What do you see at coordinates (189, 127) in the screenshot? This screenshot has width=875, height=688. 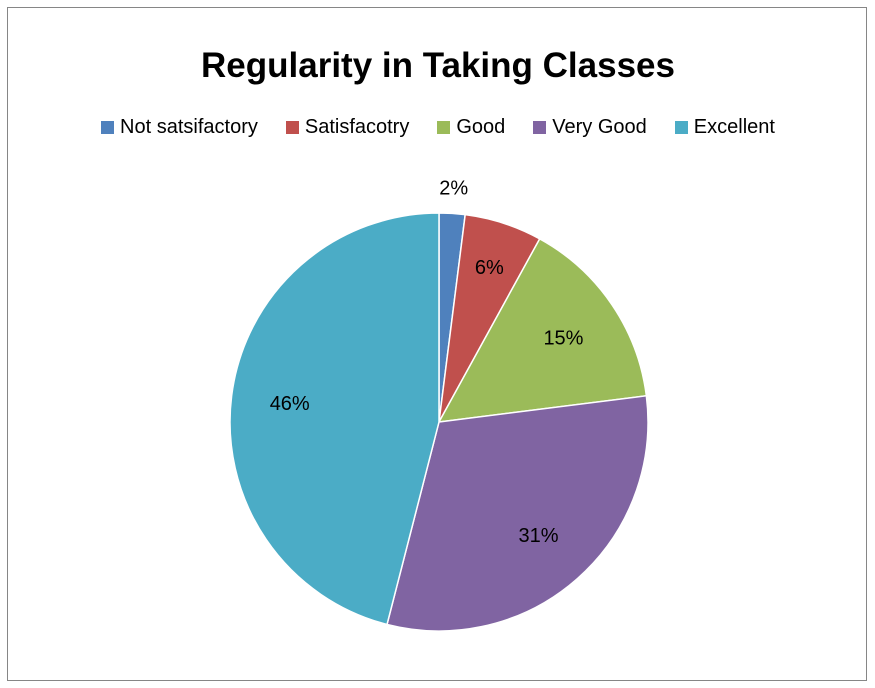 I see `legend-label-not-satisfactory: Not satsifactory` at bounding box center [189, 127].